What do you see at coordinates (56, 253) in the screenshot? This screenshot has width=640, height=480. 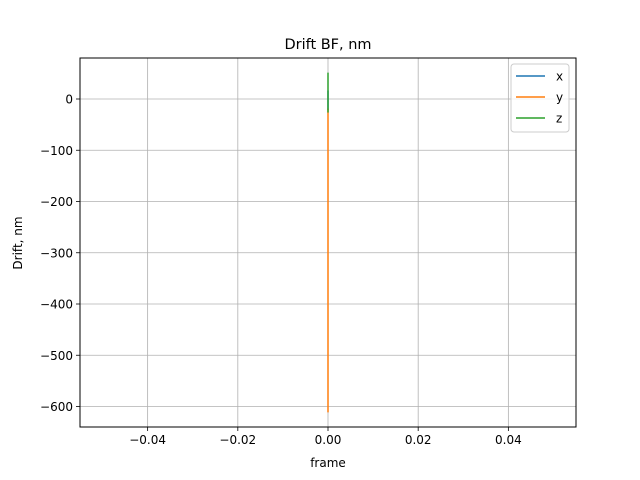 I see `y-tick-label: −300` at bounding box center [56, 253].